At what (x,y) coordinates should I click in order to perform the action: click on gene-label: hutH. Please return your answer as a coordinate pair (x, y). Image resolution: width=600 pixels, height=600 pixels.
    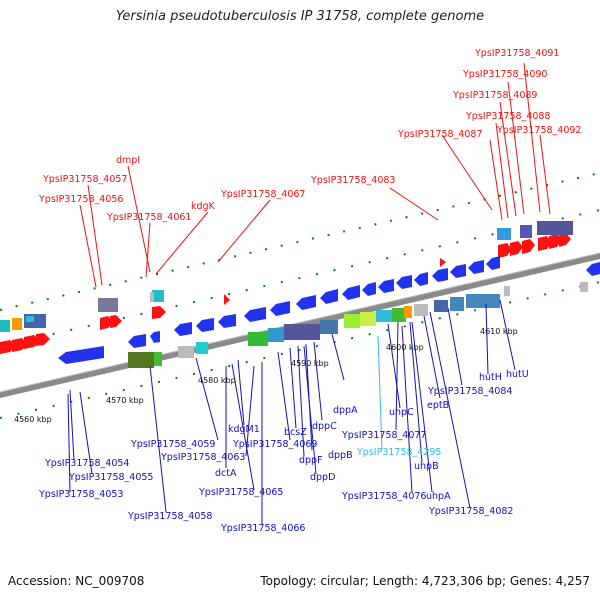
    Looking at the image, I should click on (490, 377).